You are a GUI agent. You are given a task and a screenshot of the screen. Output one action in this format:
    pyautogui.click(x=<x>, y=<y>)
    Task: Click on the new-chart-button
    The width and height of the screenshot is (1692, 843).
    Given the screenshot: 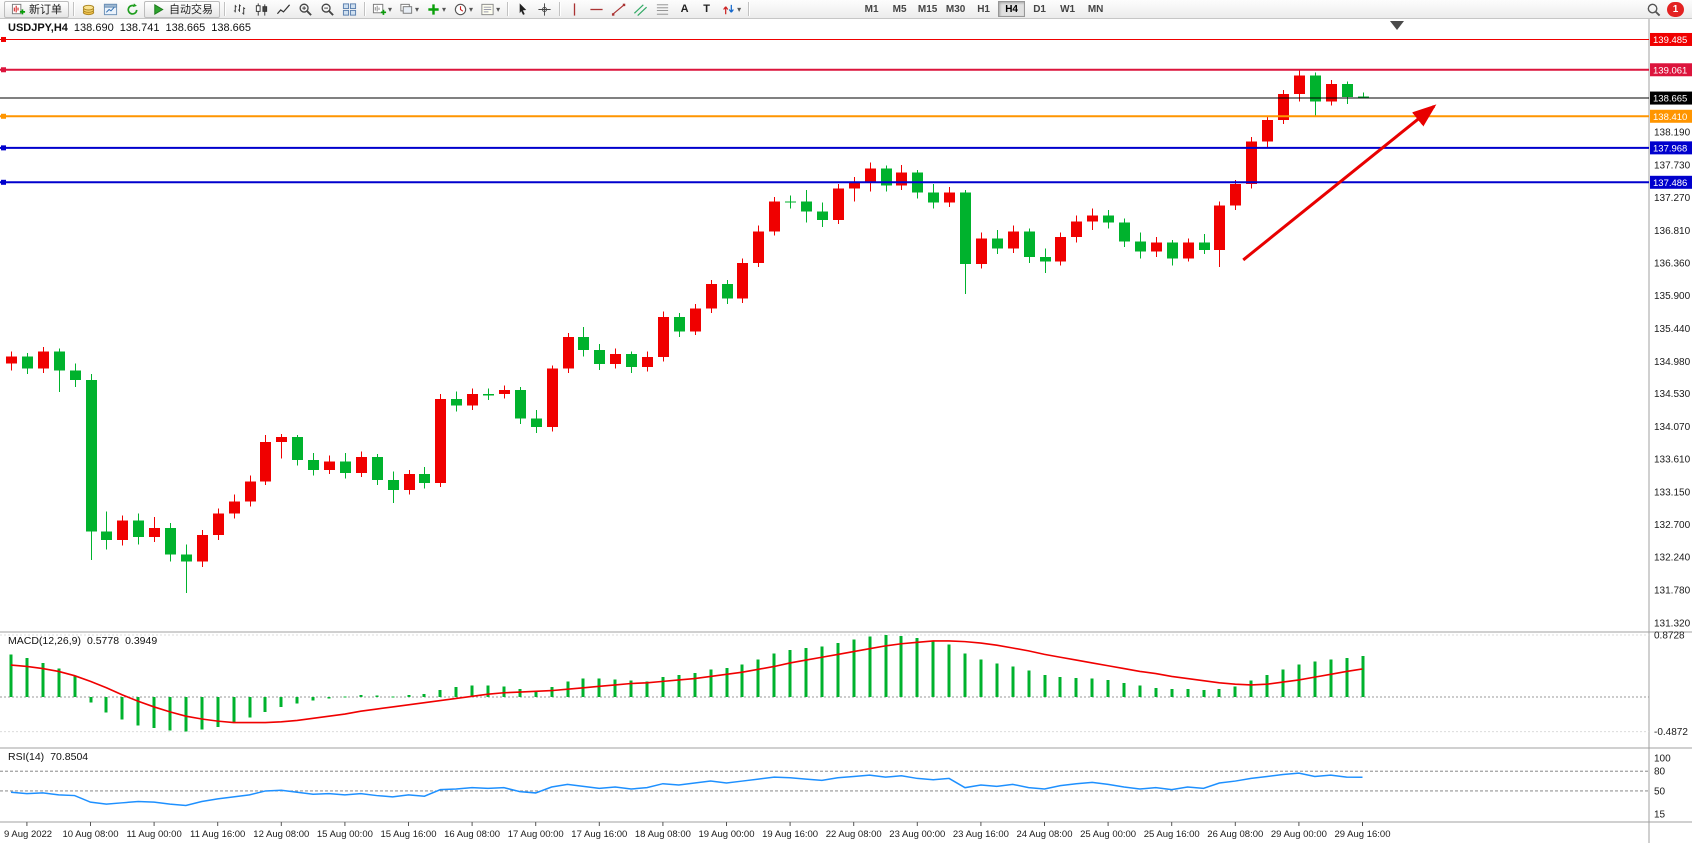 What is the action you would take?
    pyautogui.click(x=382, y=9)
    